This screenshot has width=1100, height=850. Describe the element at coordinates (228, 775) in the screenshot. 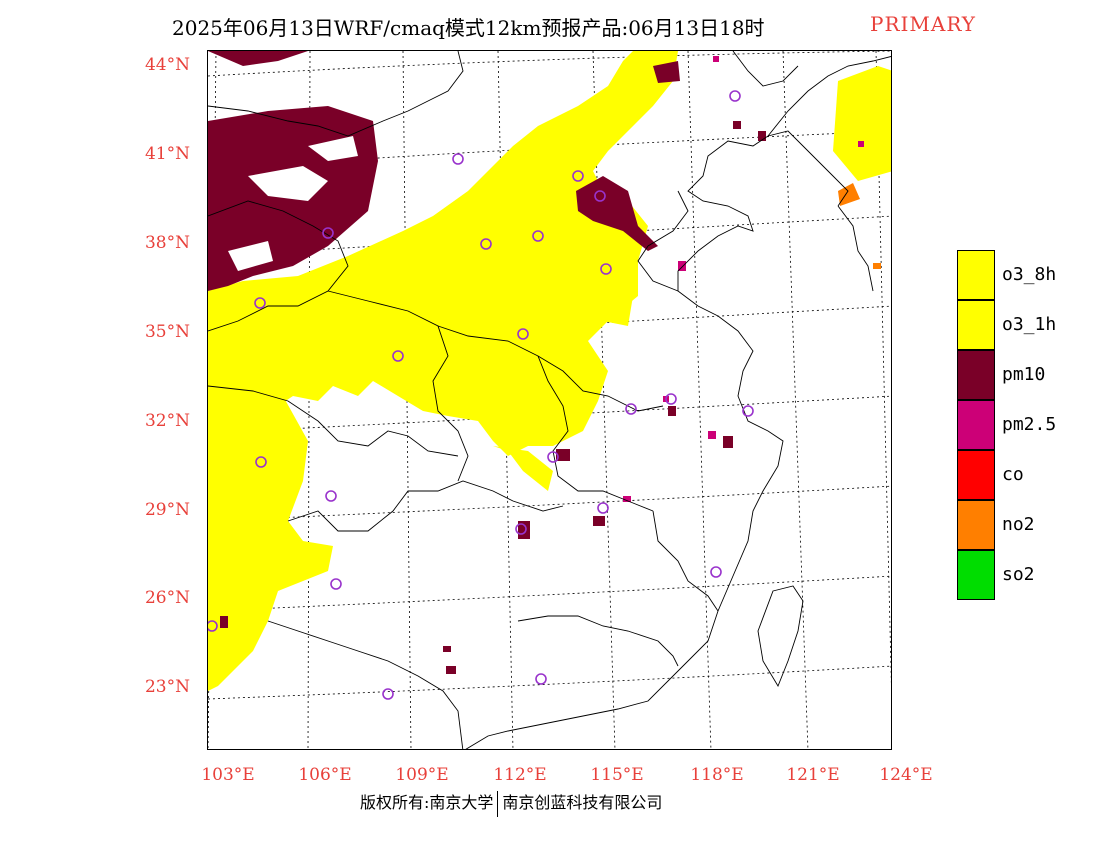

I see `lon-label-103: 103°E` at that location.